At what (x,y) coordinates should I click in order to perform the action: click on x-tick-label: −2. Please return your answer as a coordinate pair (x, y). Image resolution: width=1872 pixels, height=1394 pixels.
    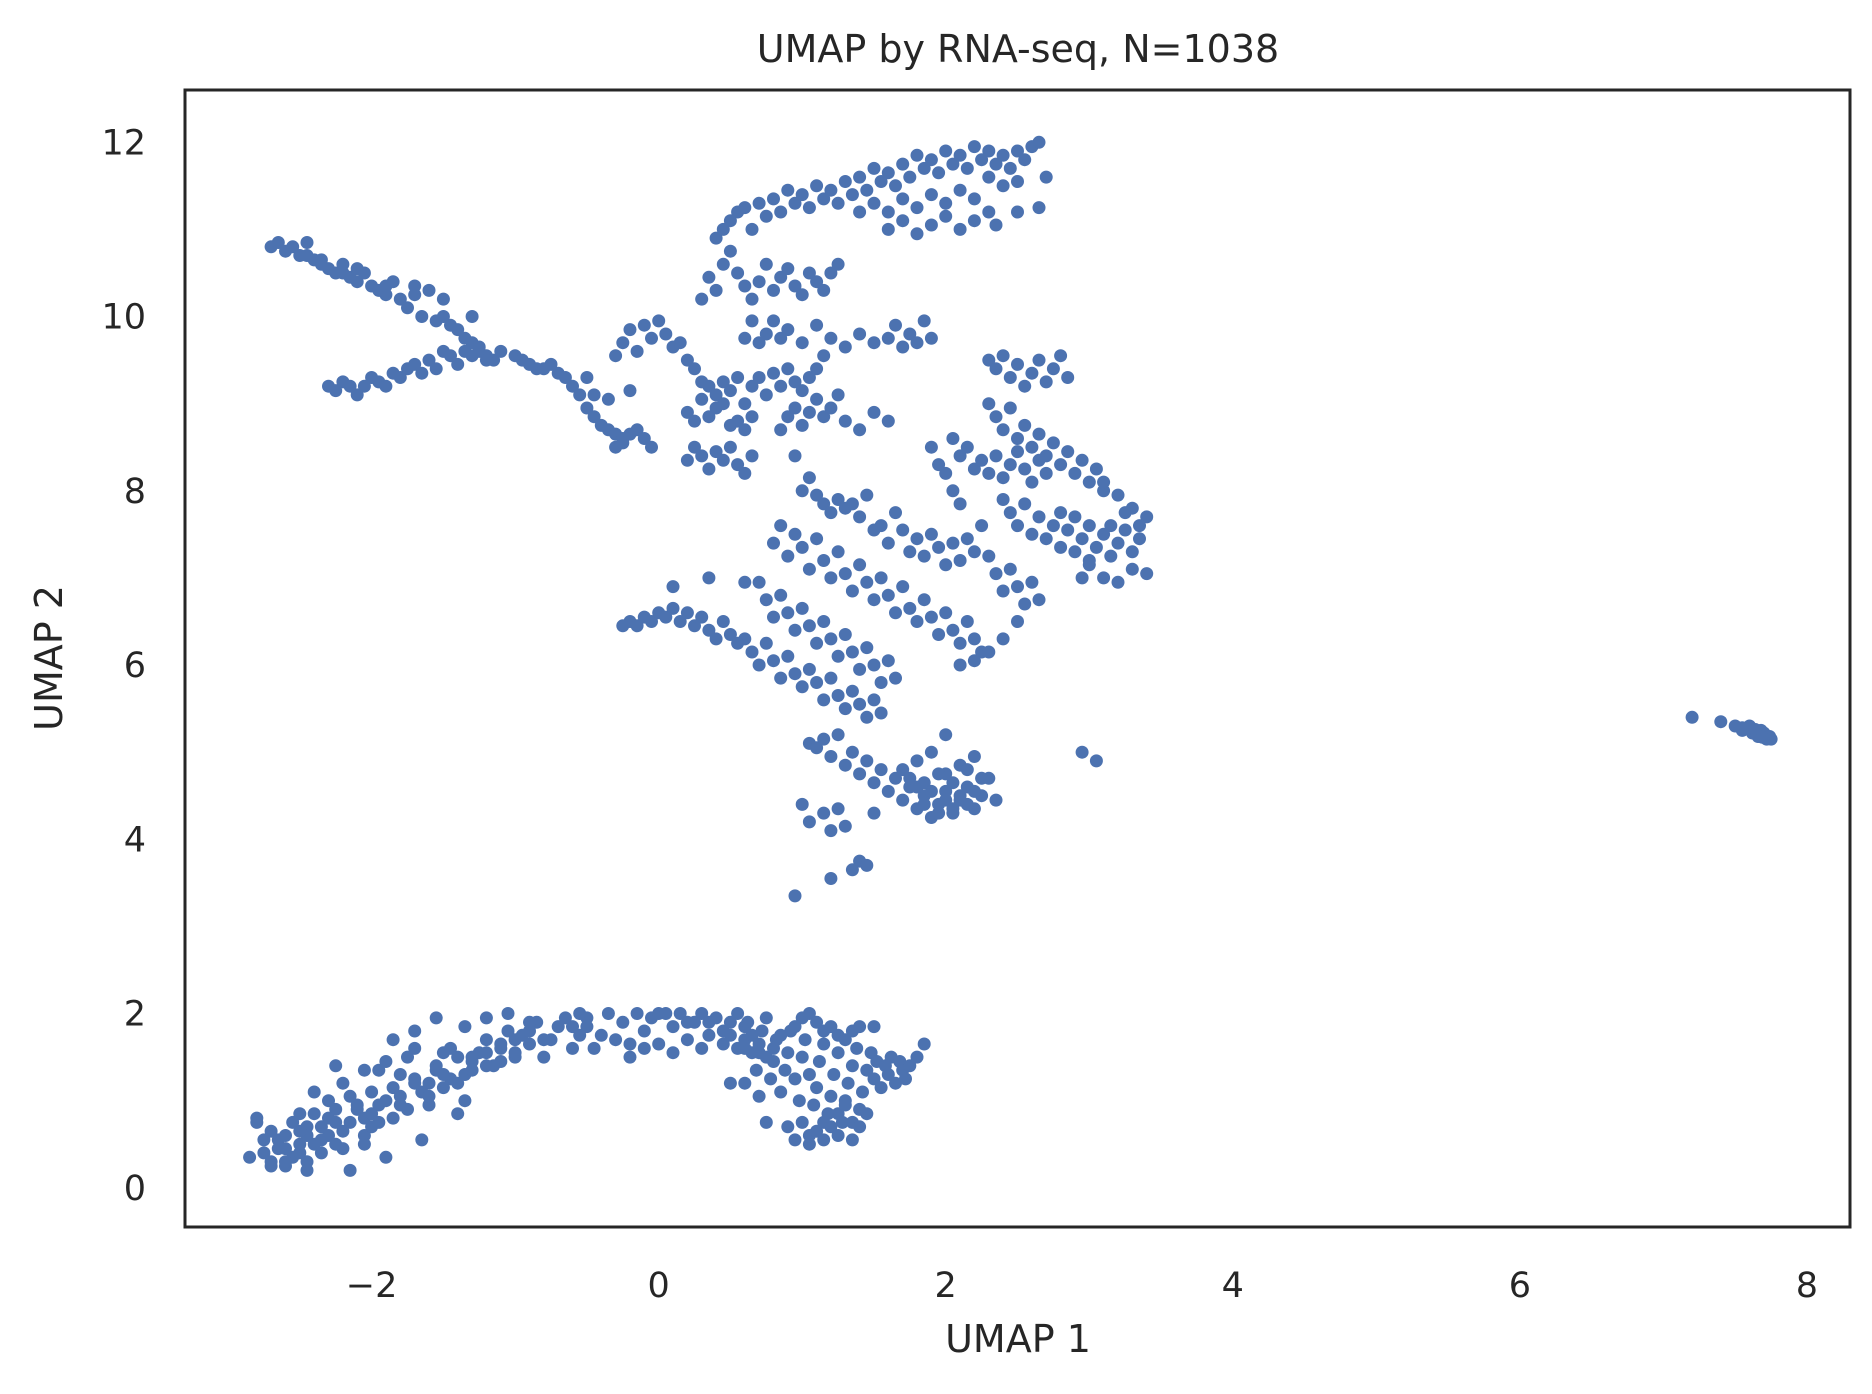
    Looking at the image, I should click on (372, 1286).